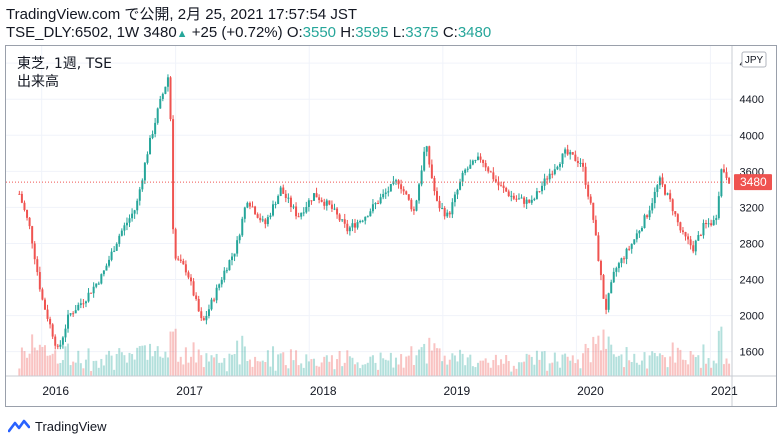 This screenshot has width=784, height=444. Describe the element at coordinates (189, 391) in the screenshot. I see `x-tick-label: 2017` at that location.